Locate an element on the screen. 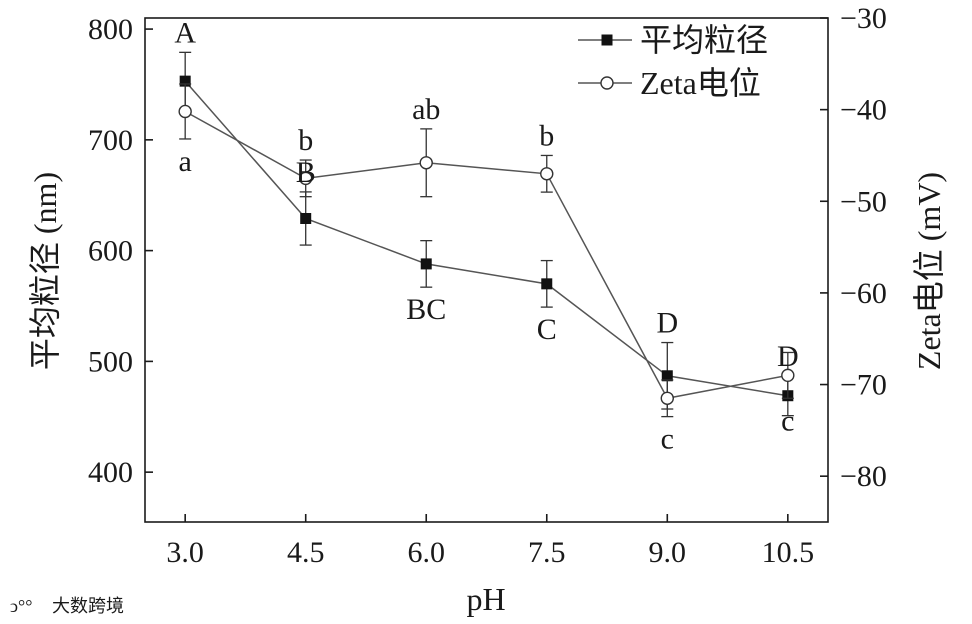 The width and height of the screenshot is (972, 624). y-right-tick-label: −60 is located at coordinates (863, 293).